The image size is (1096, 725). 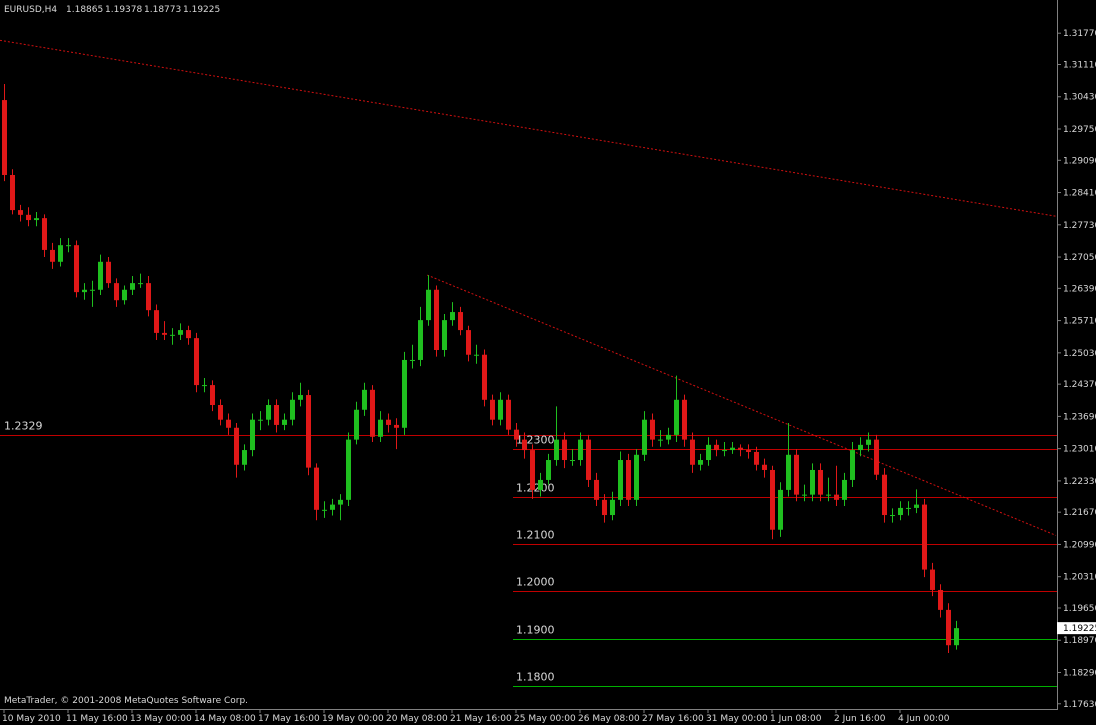 What do you see at coordinates (535, 630) in the screenshot?
I see `level-label: 1.1900` at bounding box center [535, 630].